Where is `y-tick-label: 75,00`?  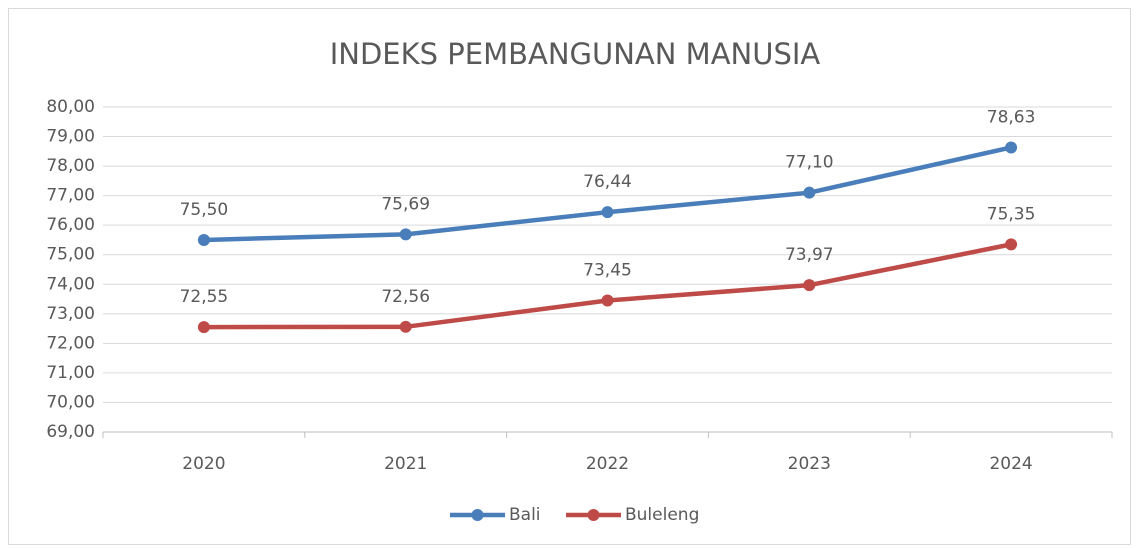
y-tick-label: 75,00 is located at coordinates (70, 255).